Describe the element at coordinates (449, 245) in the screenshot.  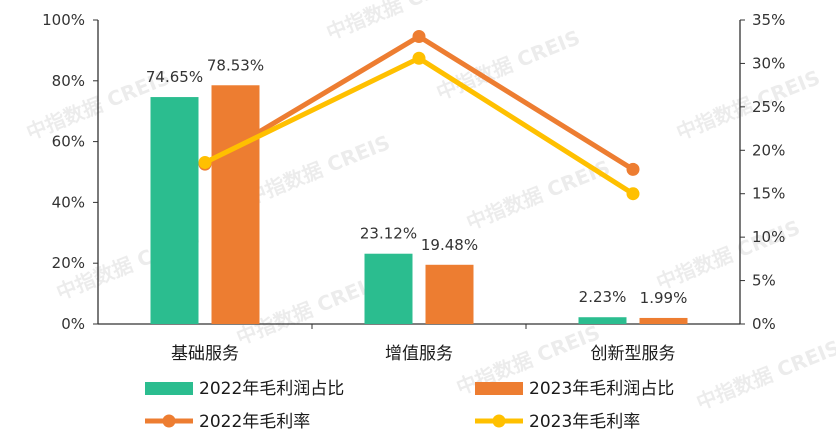
I see `bar-value-label: 19.48%` at that location.